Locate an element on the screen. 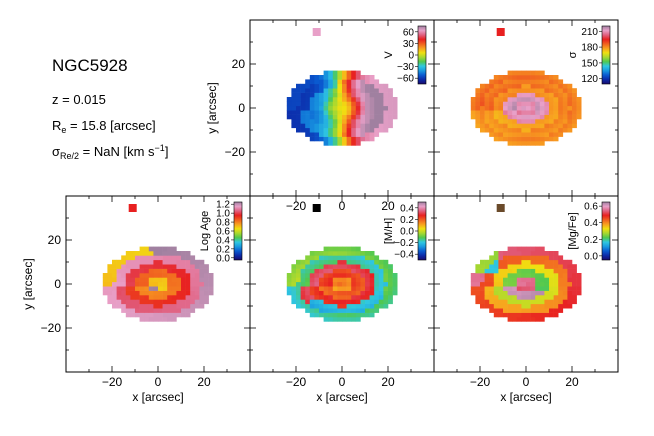 The height and width of the screenshot is (436, 654). colorbar-tick-label: 180 is located at coordinates (589, 48).